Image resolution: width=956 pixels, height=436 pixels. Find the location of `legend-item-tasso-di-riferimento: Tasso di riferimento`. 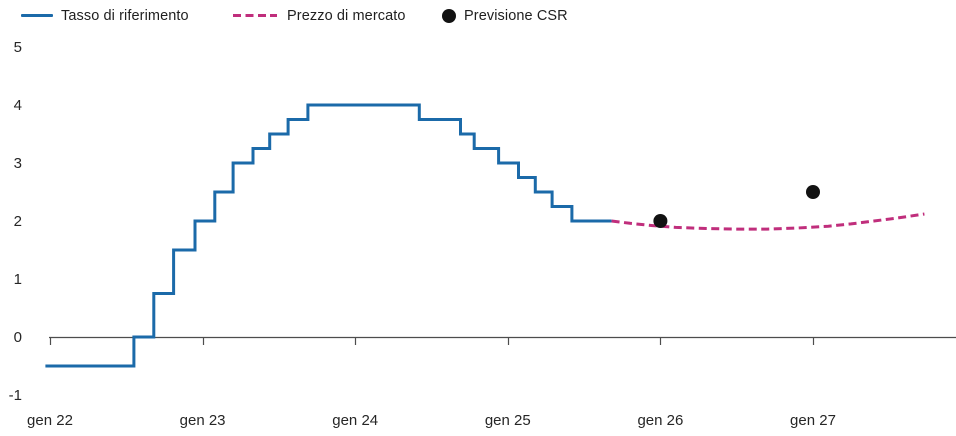

legend-item-tasso-di-riferimento: Tasso di riferimento is located at coordinates (105, 15).